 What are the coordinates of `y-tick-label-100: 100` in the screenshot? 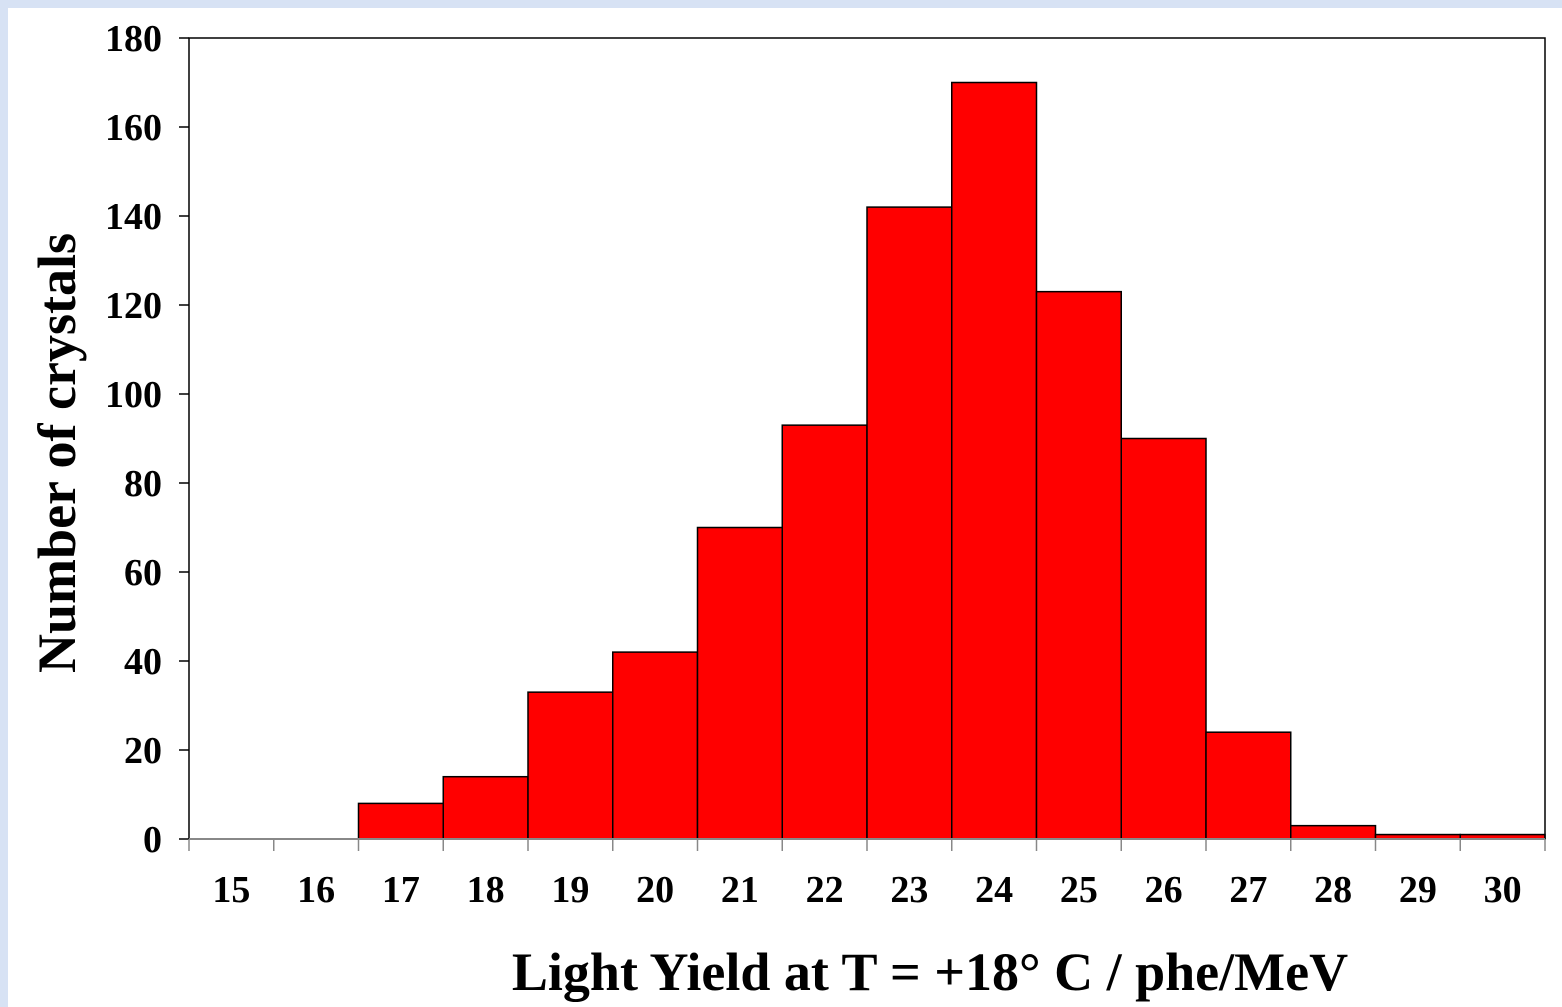 It's located at (133, 395).